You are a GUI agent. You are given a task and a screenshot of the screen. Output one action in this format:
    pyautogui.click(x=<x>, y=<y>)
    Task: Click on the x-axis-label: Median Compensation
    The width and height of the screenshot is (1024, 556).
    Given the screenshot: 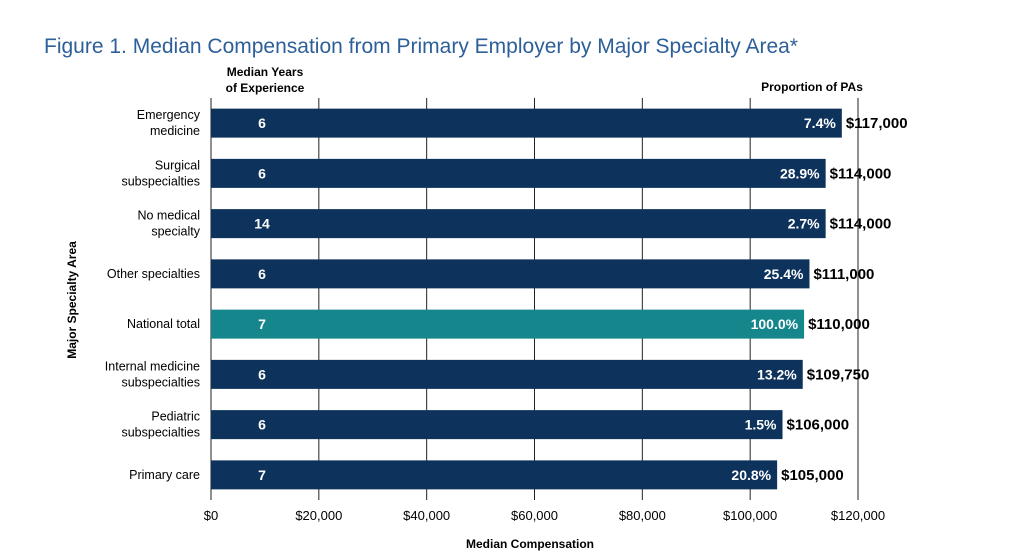 What is the action you would take?
    pyautogui.click(x=530, y=544)
    